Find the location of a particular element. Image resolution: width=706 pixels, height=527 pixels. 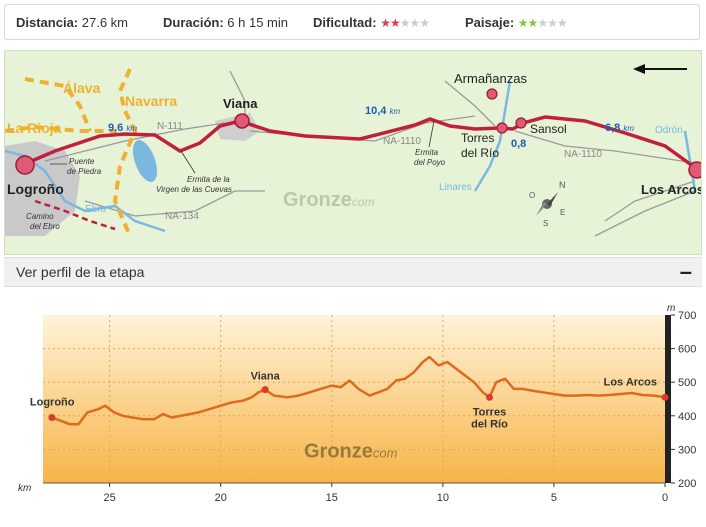

road-label-n111: N-111 is located at coordinates (170, 126).